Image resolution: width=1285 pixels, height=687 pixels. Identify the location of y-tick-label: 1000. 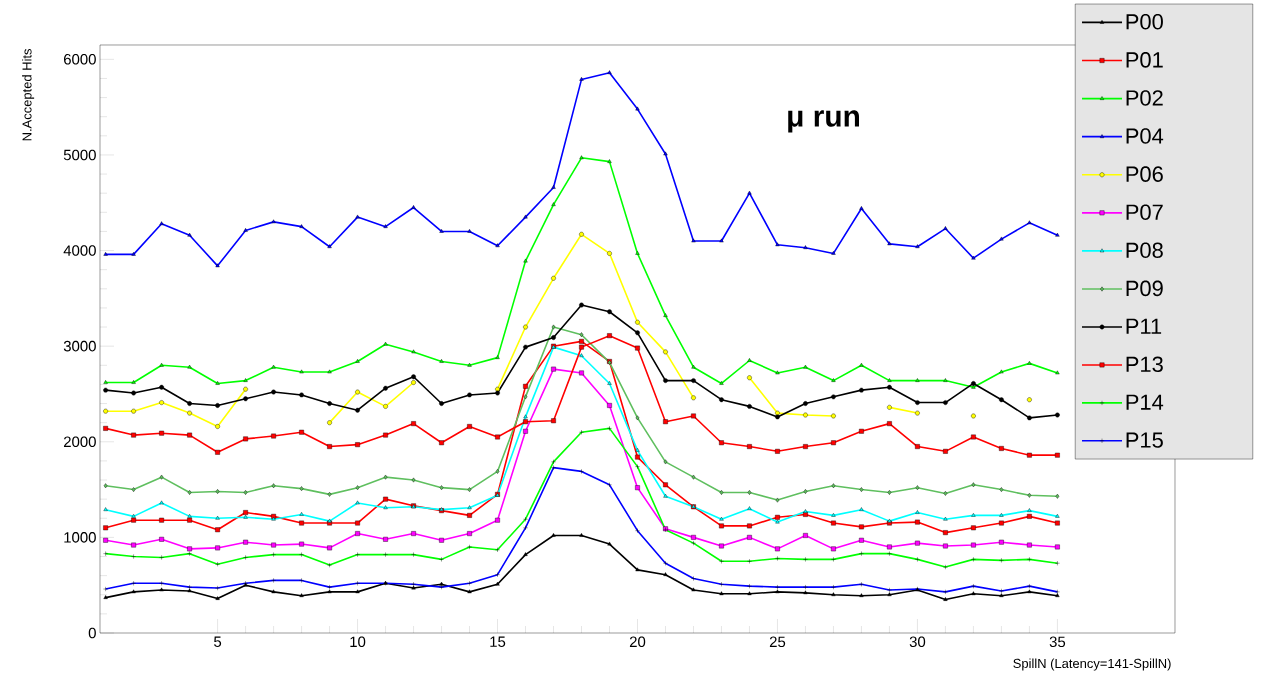
(80, 537).